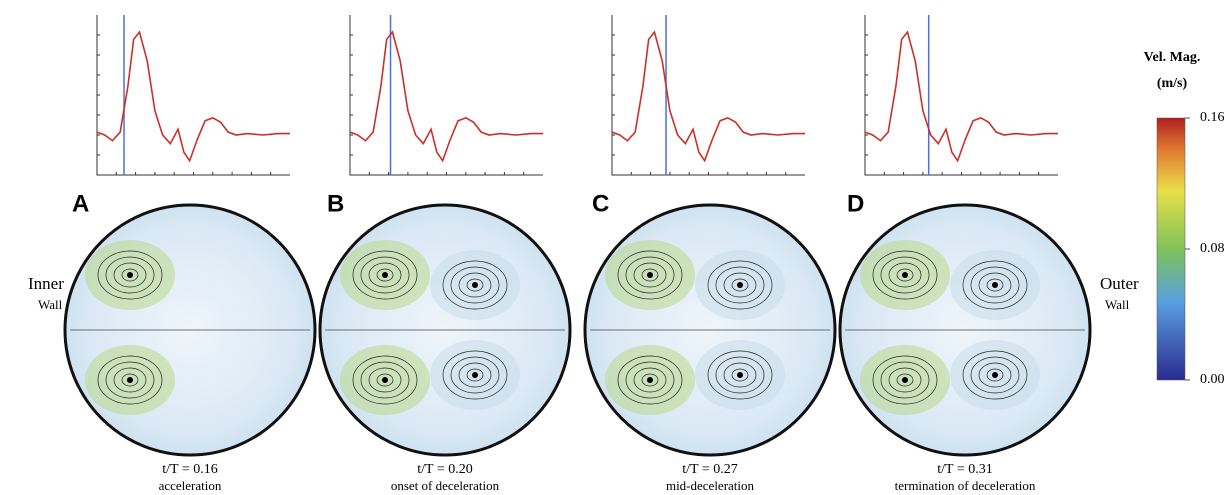 Image resolution: width=1229 pixels, height=495 pixels. What do you see at coordinates (445, 485) in the screenshot?
I see `phase-label: onset of deceleration` at bounding box center [445, 485].